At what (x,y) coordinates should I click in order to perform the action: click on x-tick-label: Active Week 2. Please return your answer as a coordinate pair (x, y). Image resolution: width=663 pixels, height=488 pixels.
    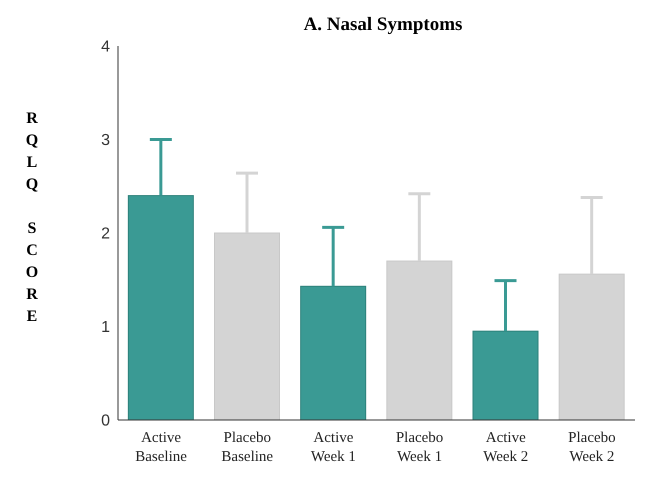
    Looking at the image, I should click on (505, 447).